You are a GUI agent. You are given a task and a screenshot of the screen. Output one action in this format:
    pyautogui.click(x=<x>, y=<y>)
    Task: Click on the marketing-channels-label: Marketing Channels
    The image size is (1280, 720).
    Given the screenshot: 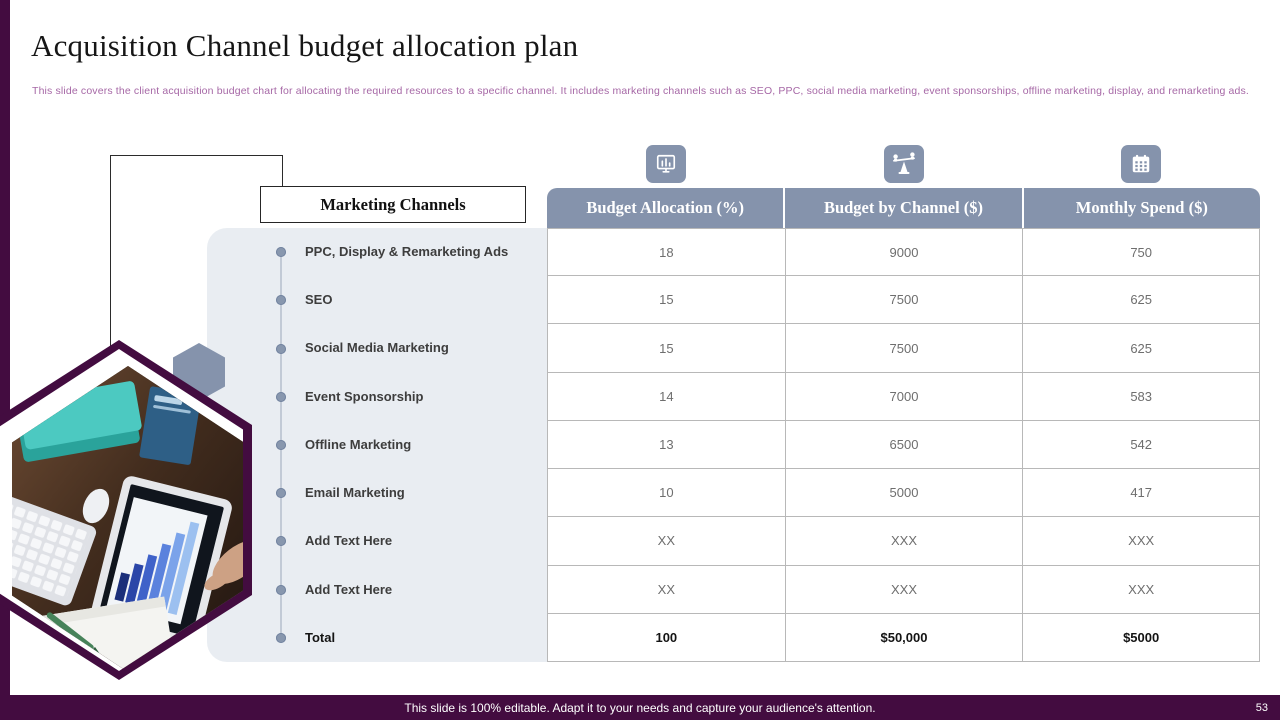 What is the action you would take?
    pyautogui.click(x=393, y=204)
    